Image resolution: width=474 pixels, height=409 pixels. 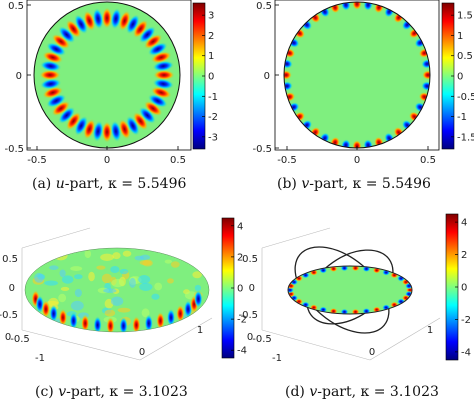 I want to click on panel-a-ytick-label: 0, so click(x=19, y=76).